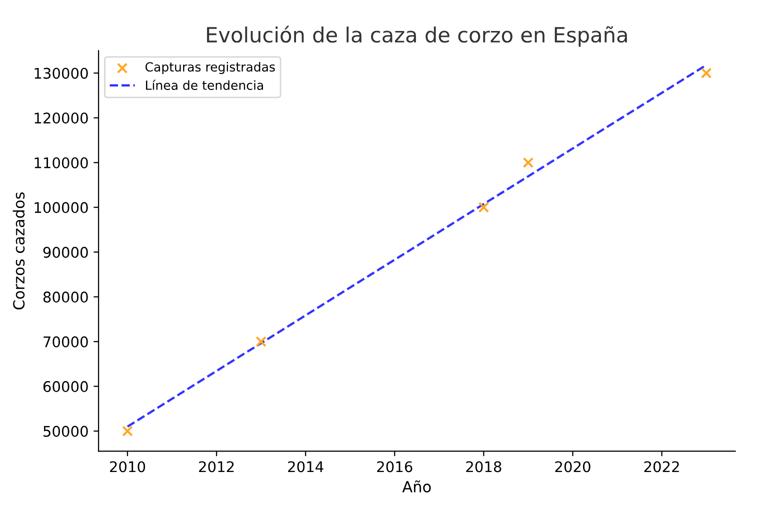 The width and height of the screenshot is (758, 507). What do you see at coordinates (205, 85) in the screenshot?
I see `legend-label: Línea de tendencia` at bounding box center [205, 85].